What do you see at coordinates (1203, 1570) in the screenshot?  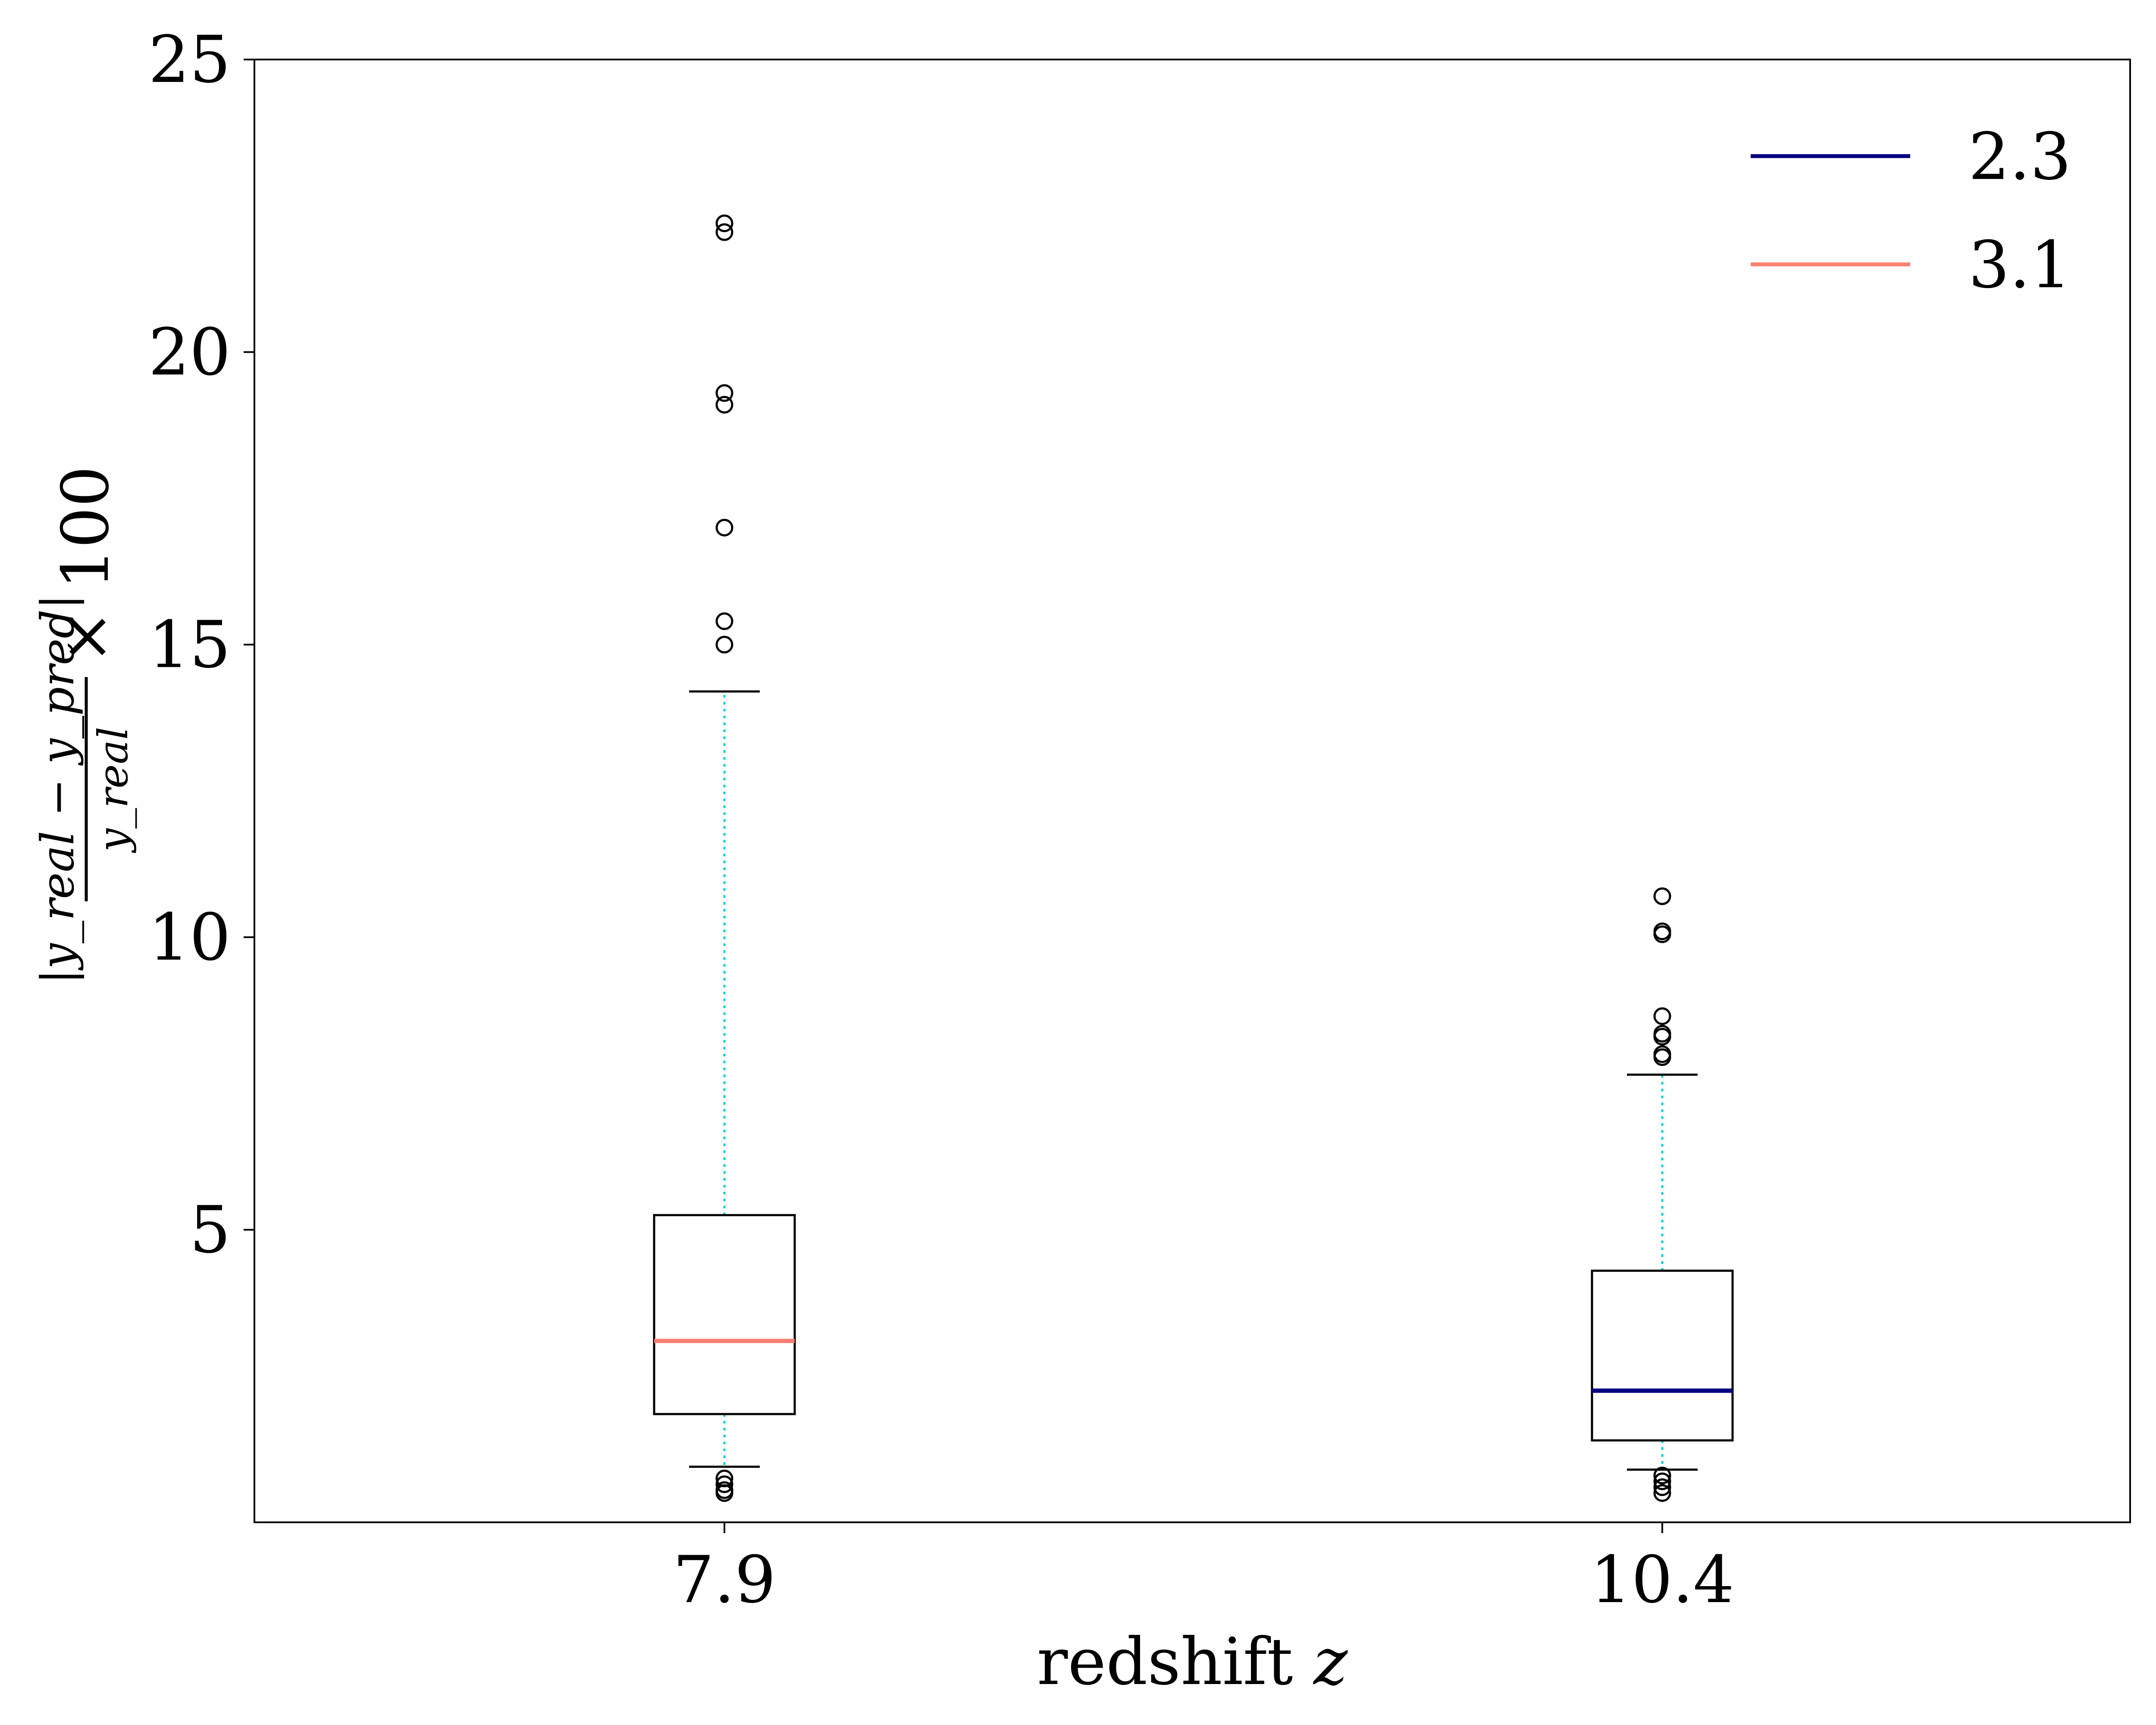 I see `x-axis: 7.9 10.4` at bounding box center [1203, 1570].